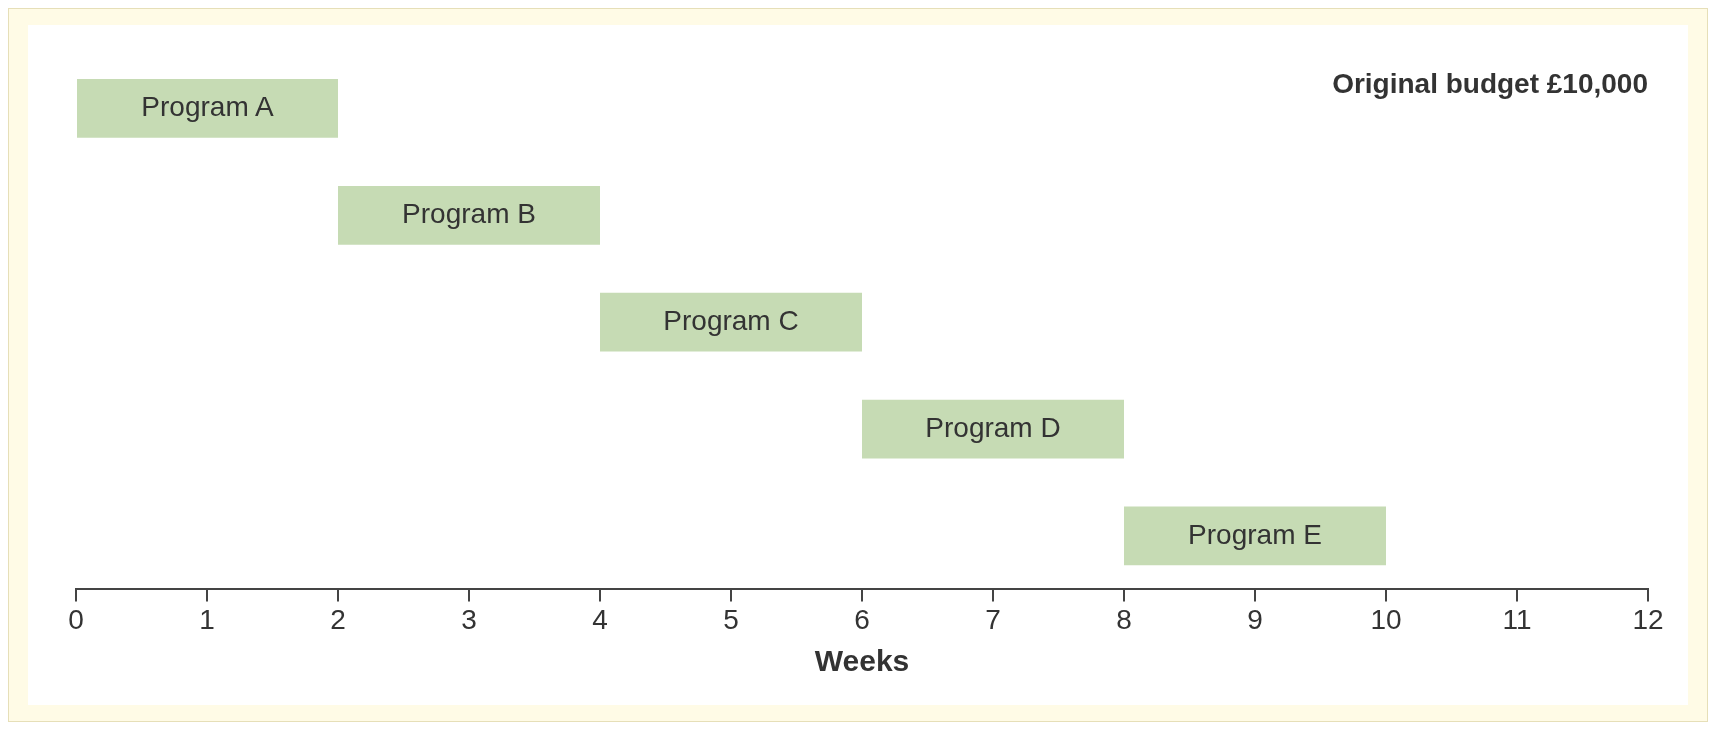  Describe the element at coordinates (1490, 83) in the screenshot. I see `annotation: Original budget £10,000` at that location.